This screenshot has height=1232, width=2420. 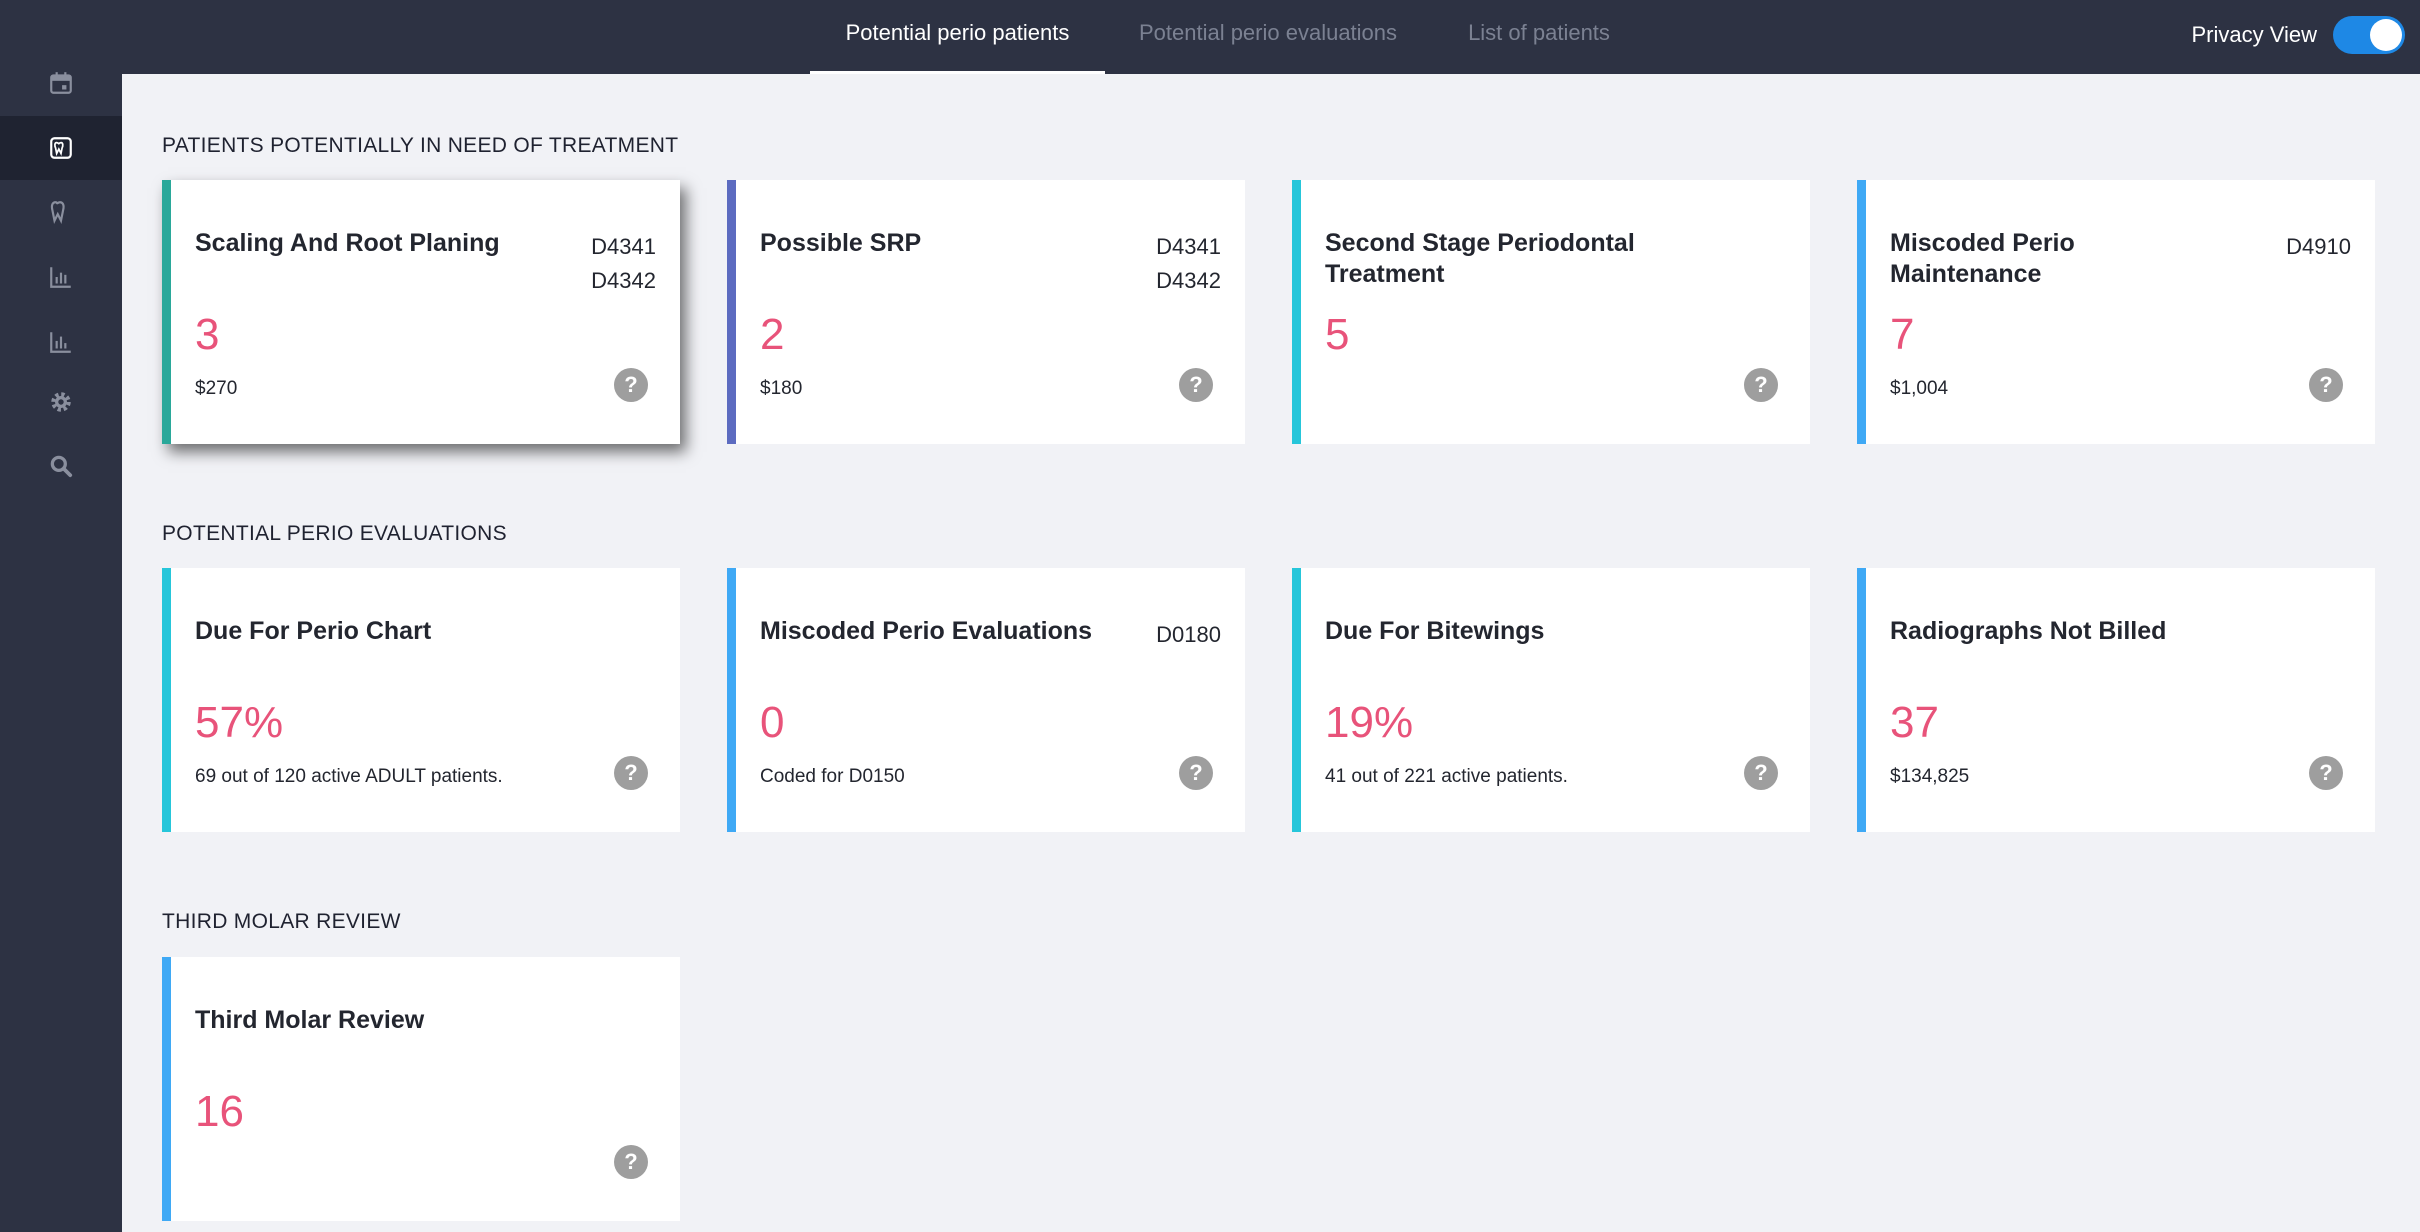 I want to click on card-title: Scaling And Root Planing, so click(x=347, y=243).